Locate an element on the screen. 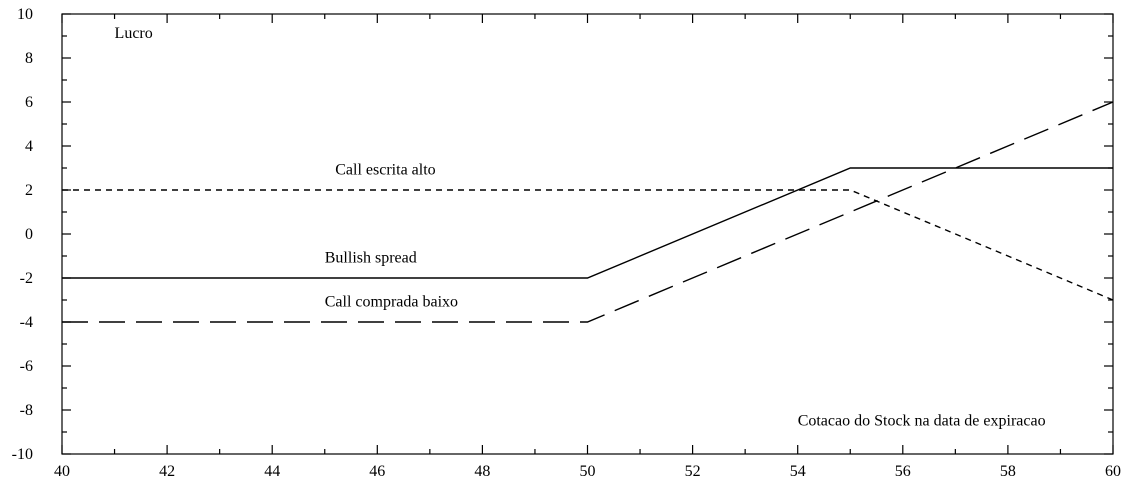  x-tick-label: 40 is located at coordinates (62, 471).